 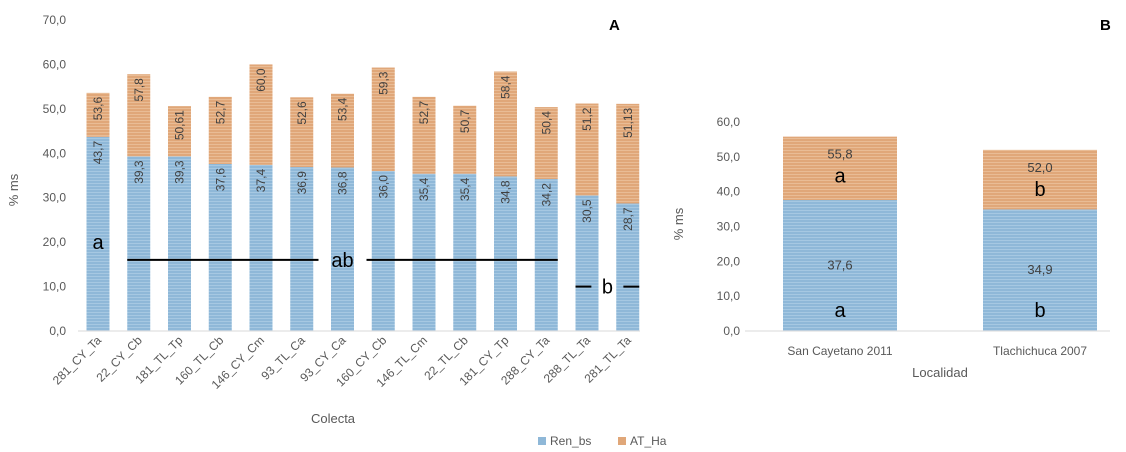 What do you see at coordinates (302, 132) in the screenshot?
I see `bar-at-ha-93_TL_Ca` at bounding box center [302, 132].